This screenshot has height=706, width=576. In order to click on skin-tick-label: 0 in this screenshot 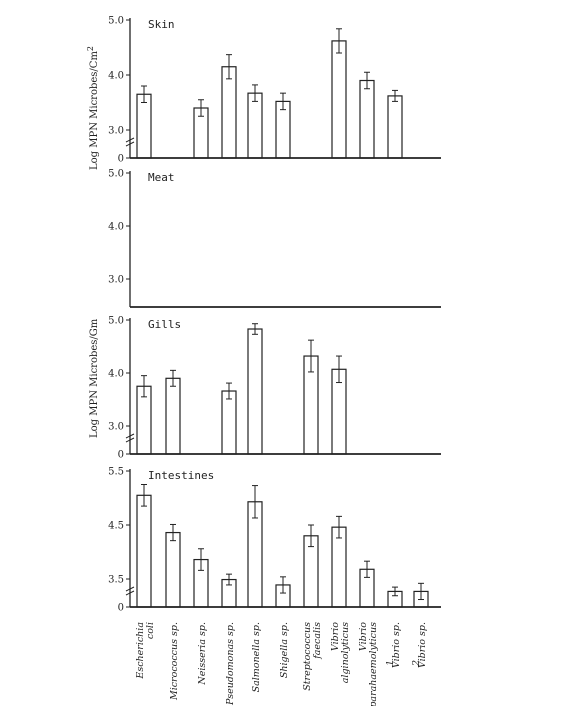, I will do `click(121, 159)`.